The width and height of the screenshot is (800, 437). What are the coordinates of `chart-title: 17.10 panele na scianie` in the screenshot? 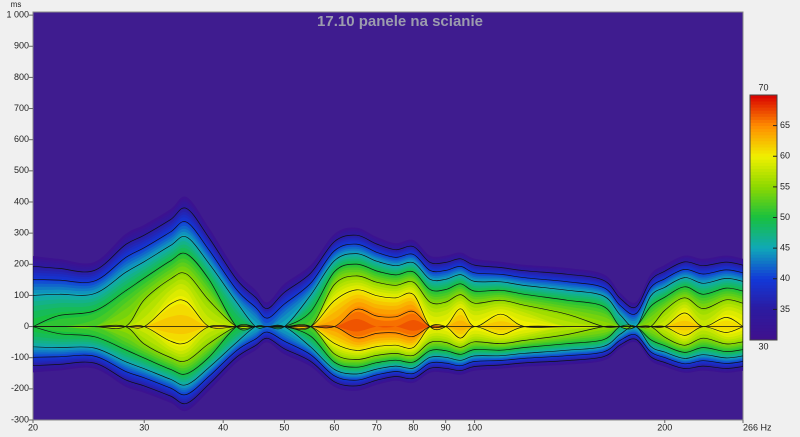 It's located at (400, 21).